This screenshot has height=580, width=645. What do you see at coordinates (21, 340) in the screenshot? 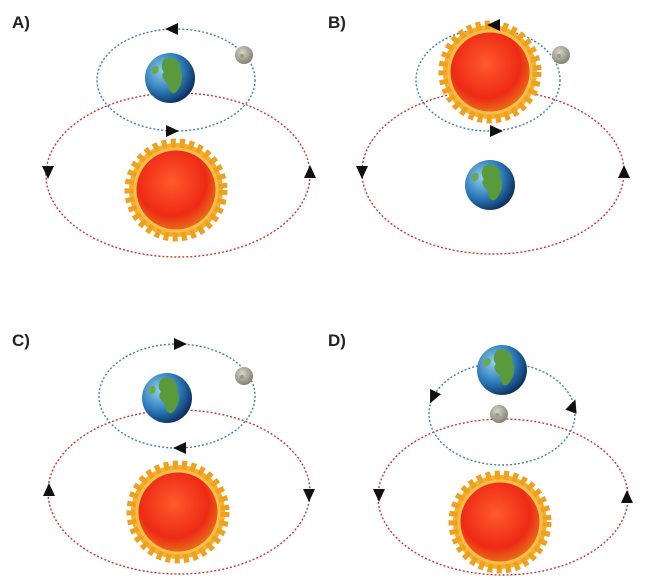
I see `panel-label: C)` at bounding box center [21, 340].